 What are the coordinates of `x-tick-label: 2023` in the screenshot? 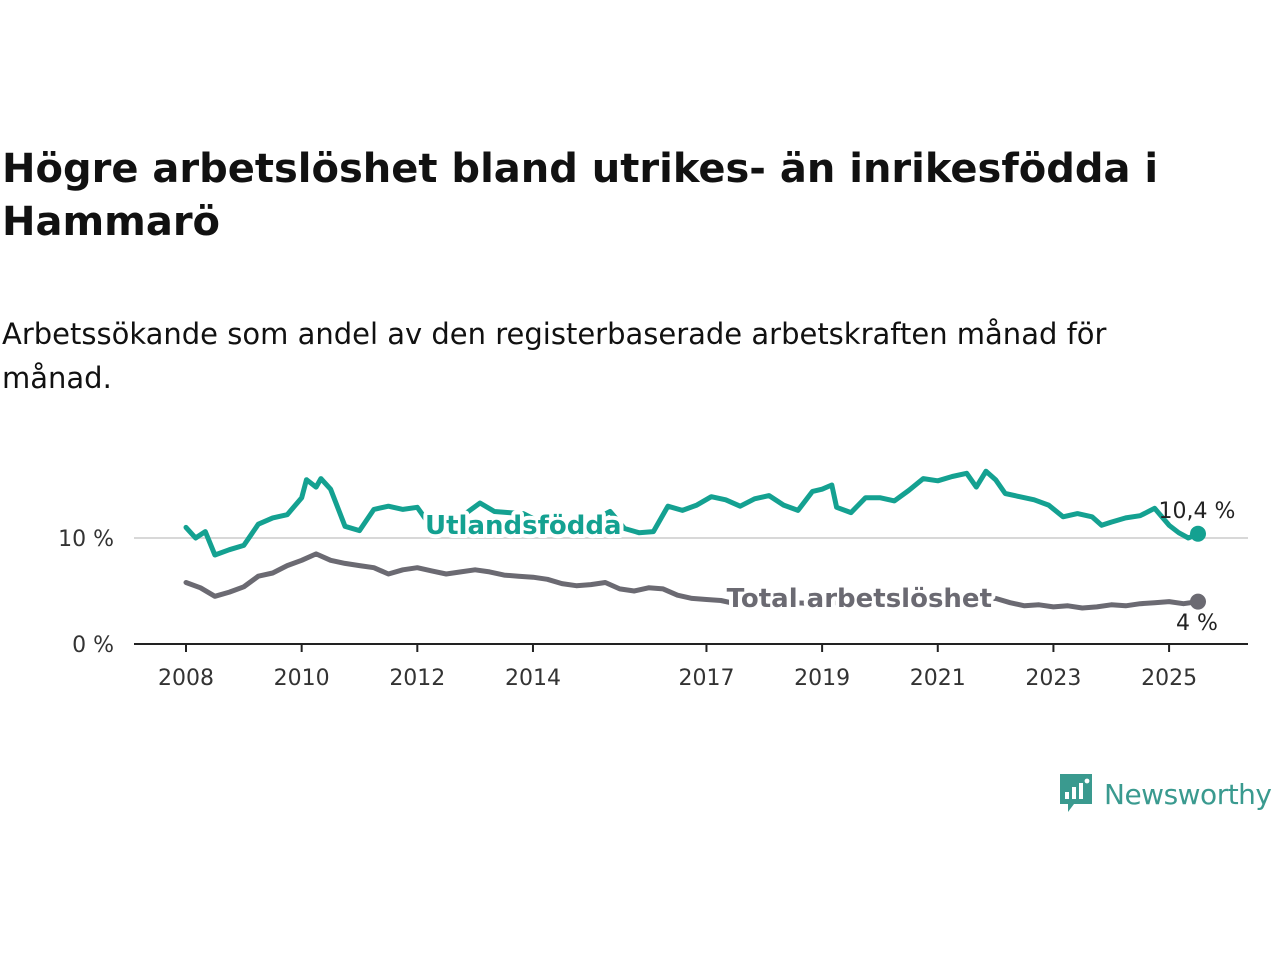 It's located at (1053, 678).